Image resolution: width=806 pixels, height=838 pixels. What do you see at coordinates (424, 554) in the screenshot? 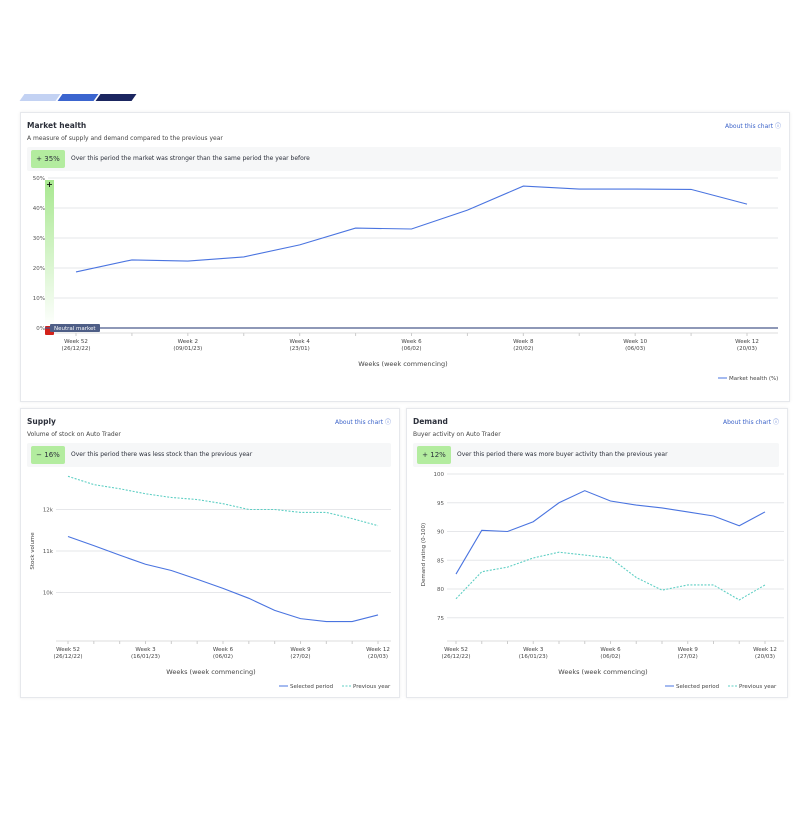
I see `y-axis-title: Demand rating (0-100)` at bounding box center [424, 554].